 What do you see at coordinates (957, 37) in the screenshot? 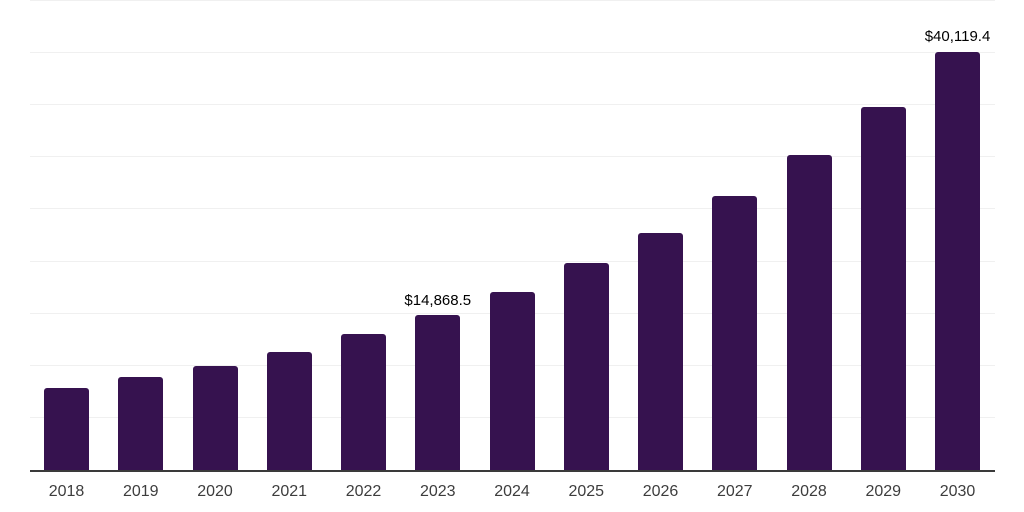
I see `bar-value-label-2030: $40,119.4` at bounding box center [957, 37].